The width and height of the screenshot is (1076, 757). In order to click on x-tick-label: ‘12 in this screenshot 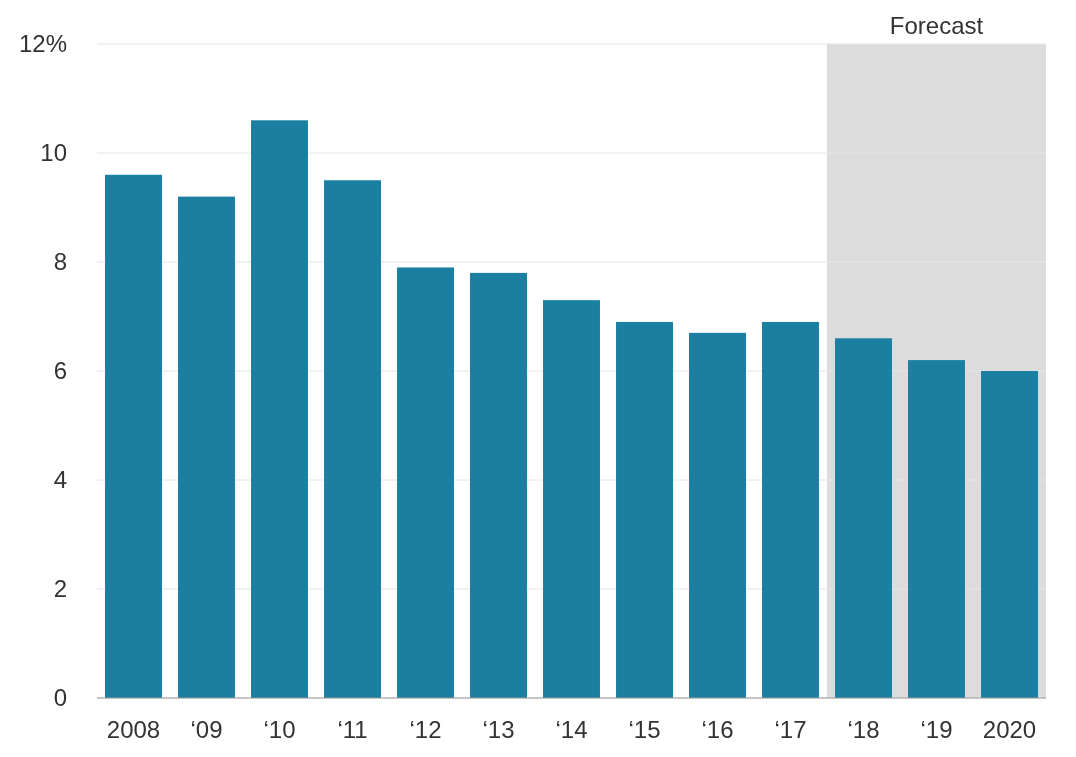, I will do `click(425, 729)`.